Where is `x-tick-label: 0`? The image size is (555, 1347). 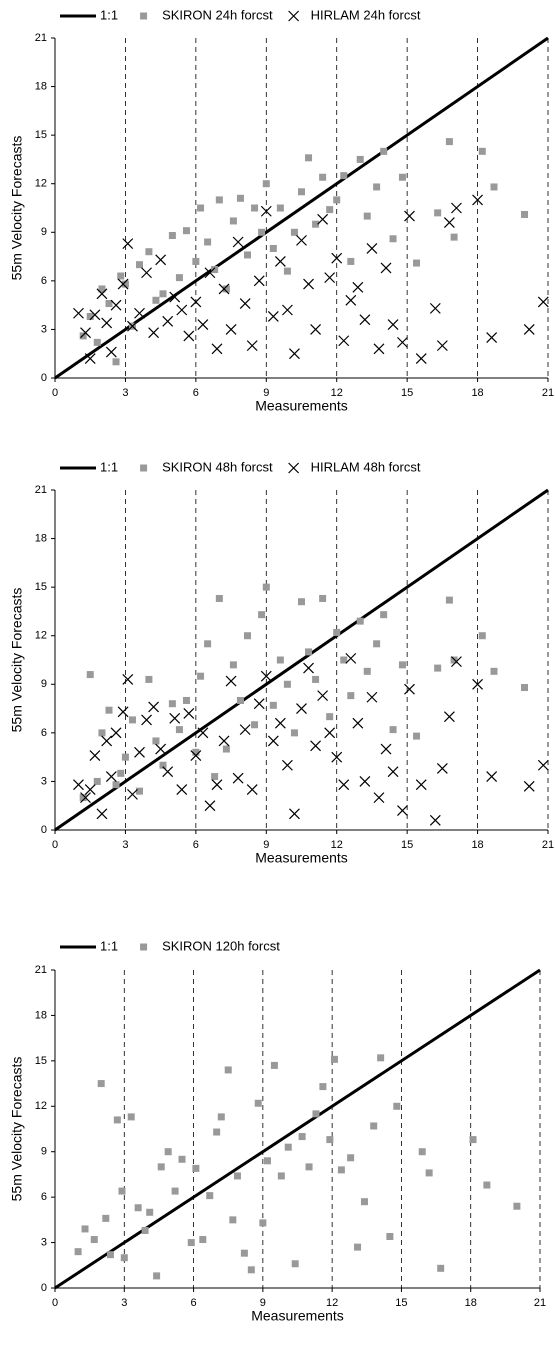 x-tick-label: 0 is located at coordinates (55, 1303).